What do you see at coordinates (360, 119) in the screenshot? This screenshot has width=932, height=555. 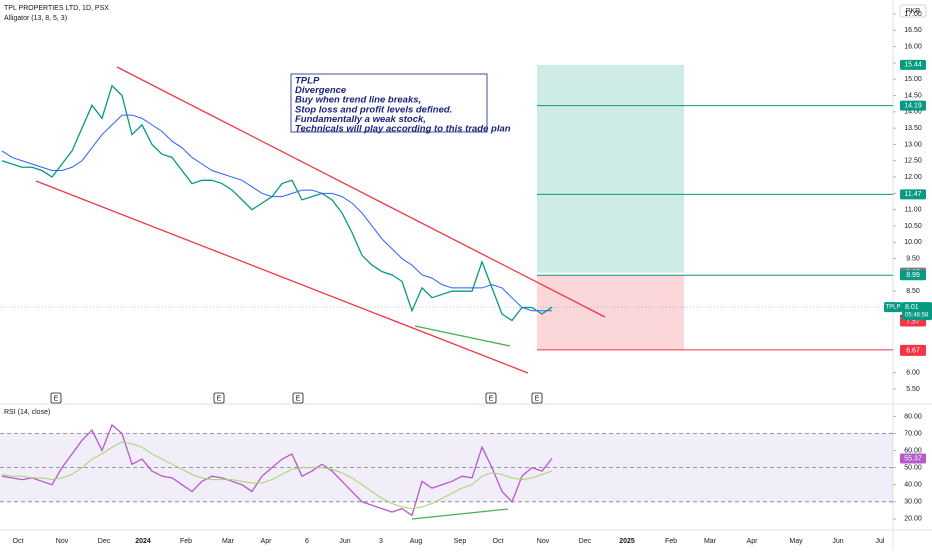 I see `annotation-line: Fundamentally a weak stock,` at bounding box center [360, 119].